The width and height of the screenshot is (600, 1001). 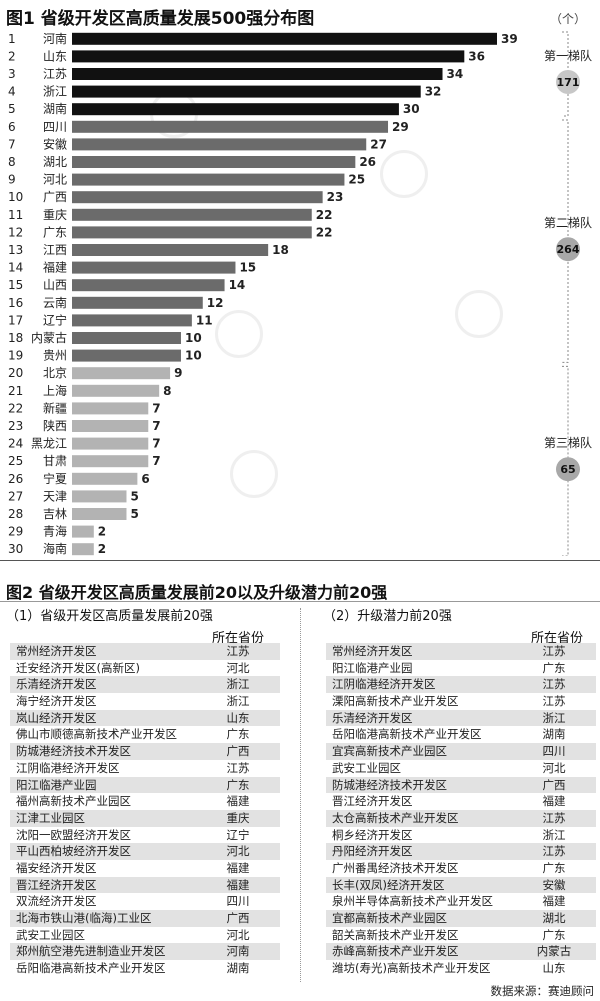 What do you see at coordinates (55, 496) in the screenshot?
I see `category-label: 天津` at bounding box center [55, 496].